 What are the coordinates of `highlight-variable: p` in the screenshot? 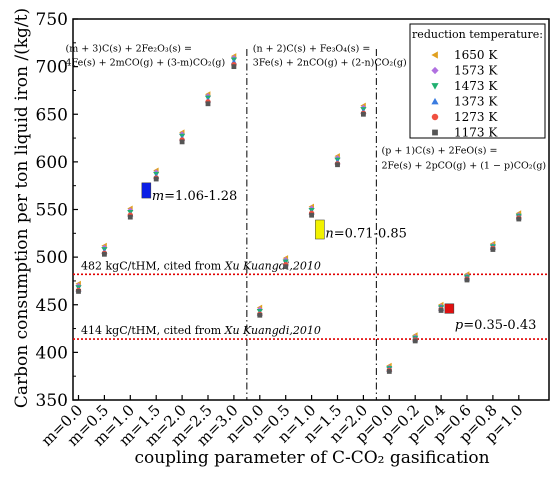 It's located at (459, 325).